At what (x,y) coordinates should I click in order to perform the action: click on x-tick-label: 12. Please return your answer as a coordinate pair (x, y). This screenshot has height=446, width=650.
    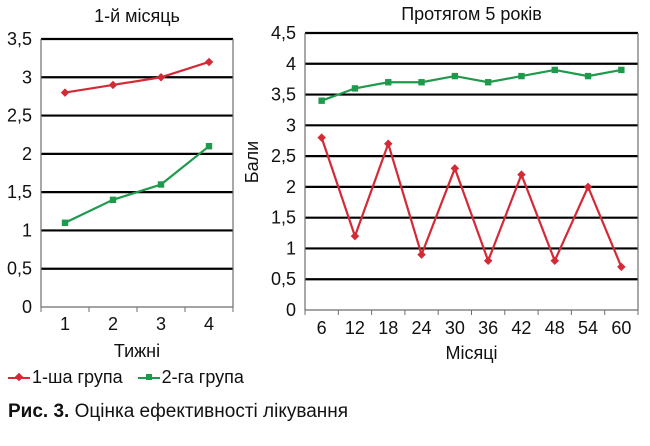
    Looking at the image, I should click on (355, 328).